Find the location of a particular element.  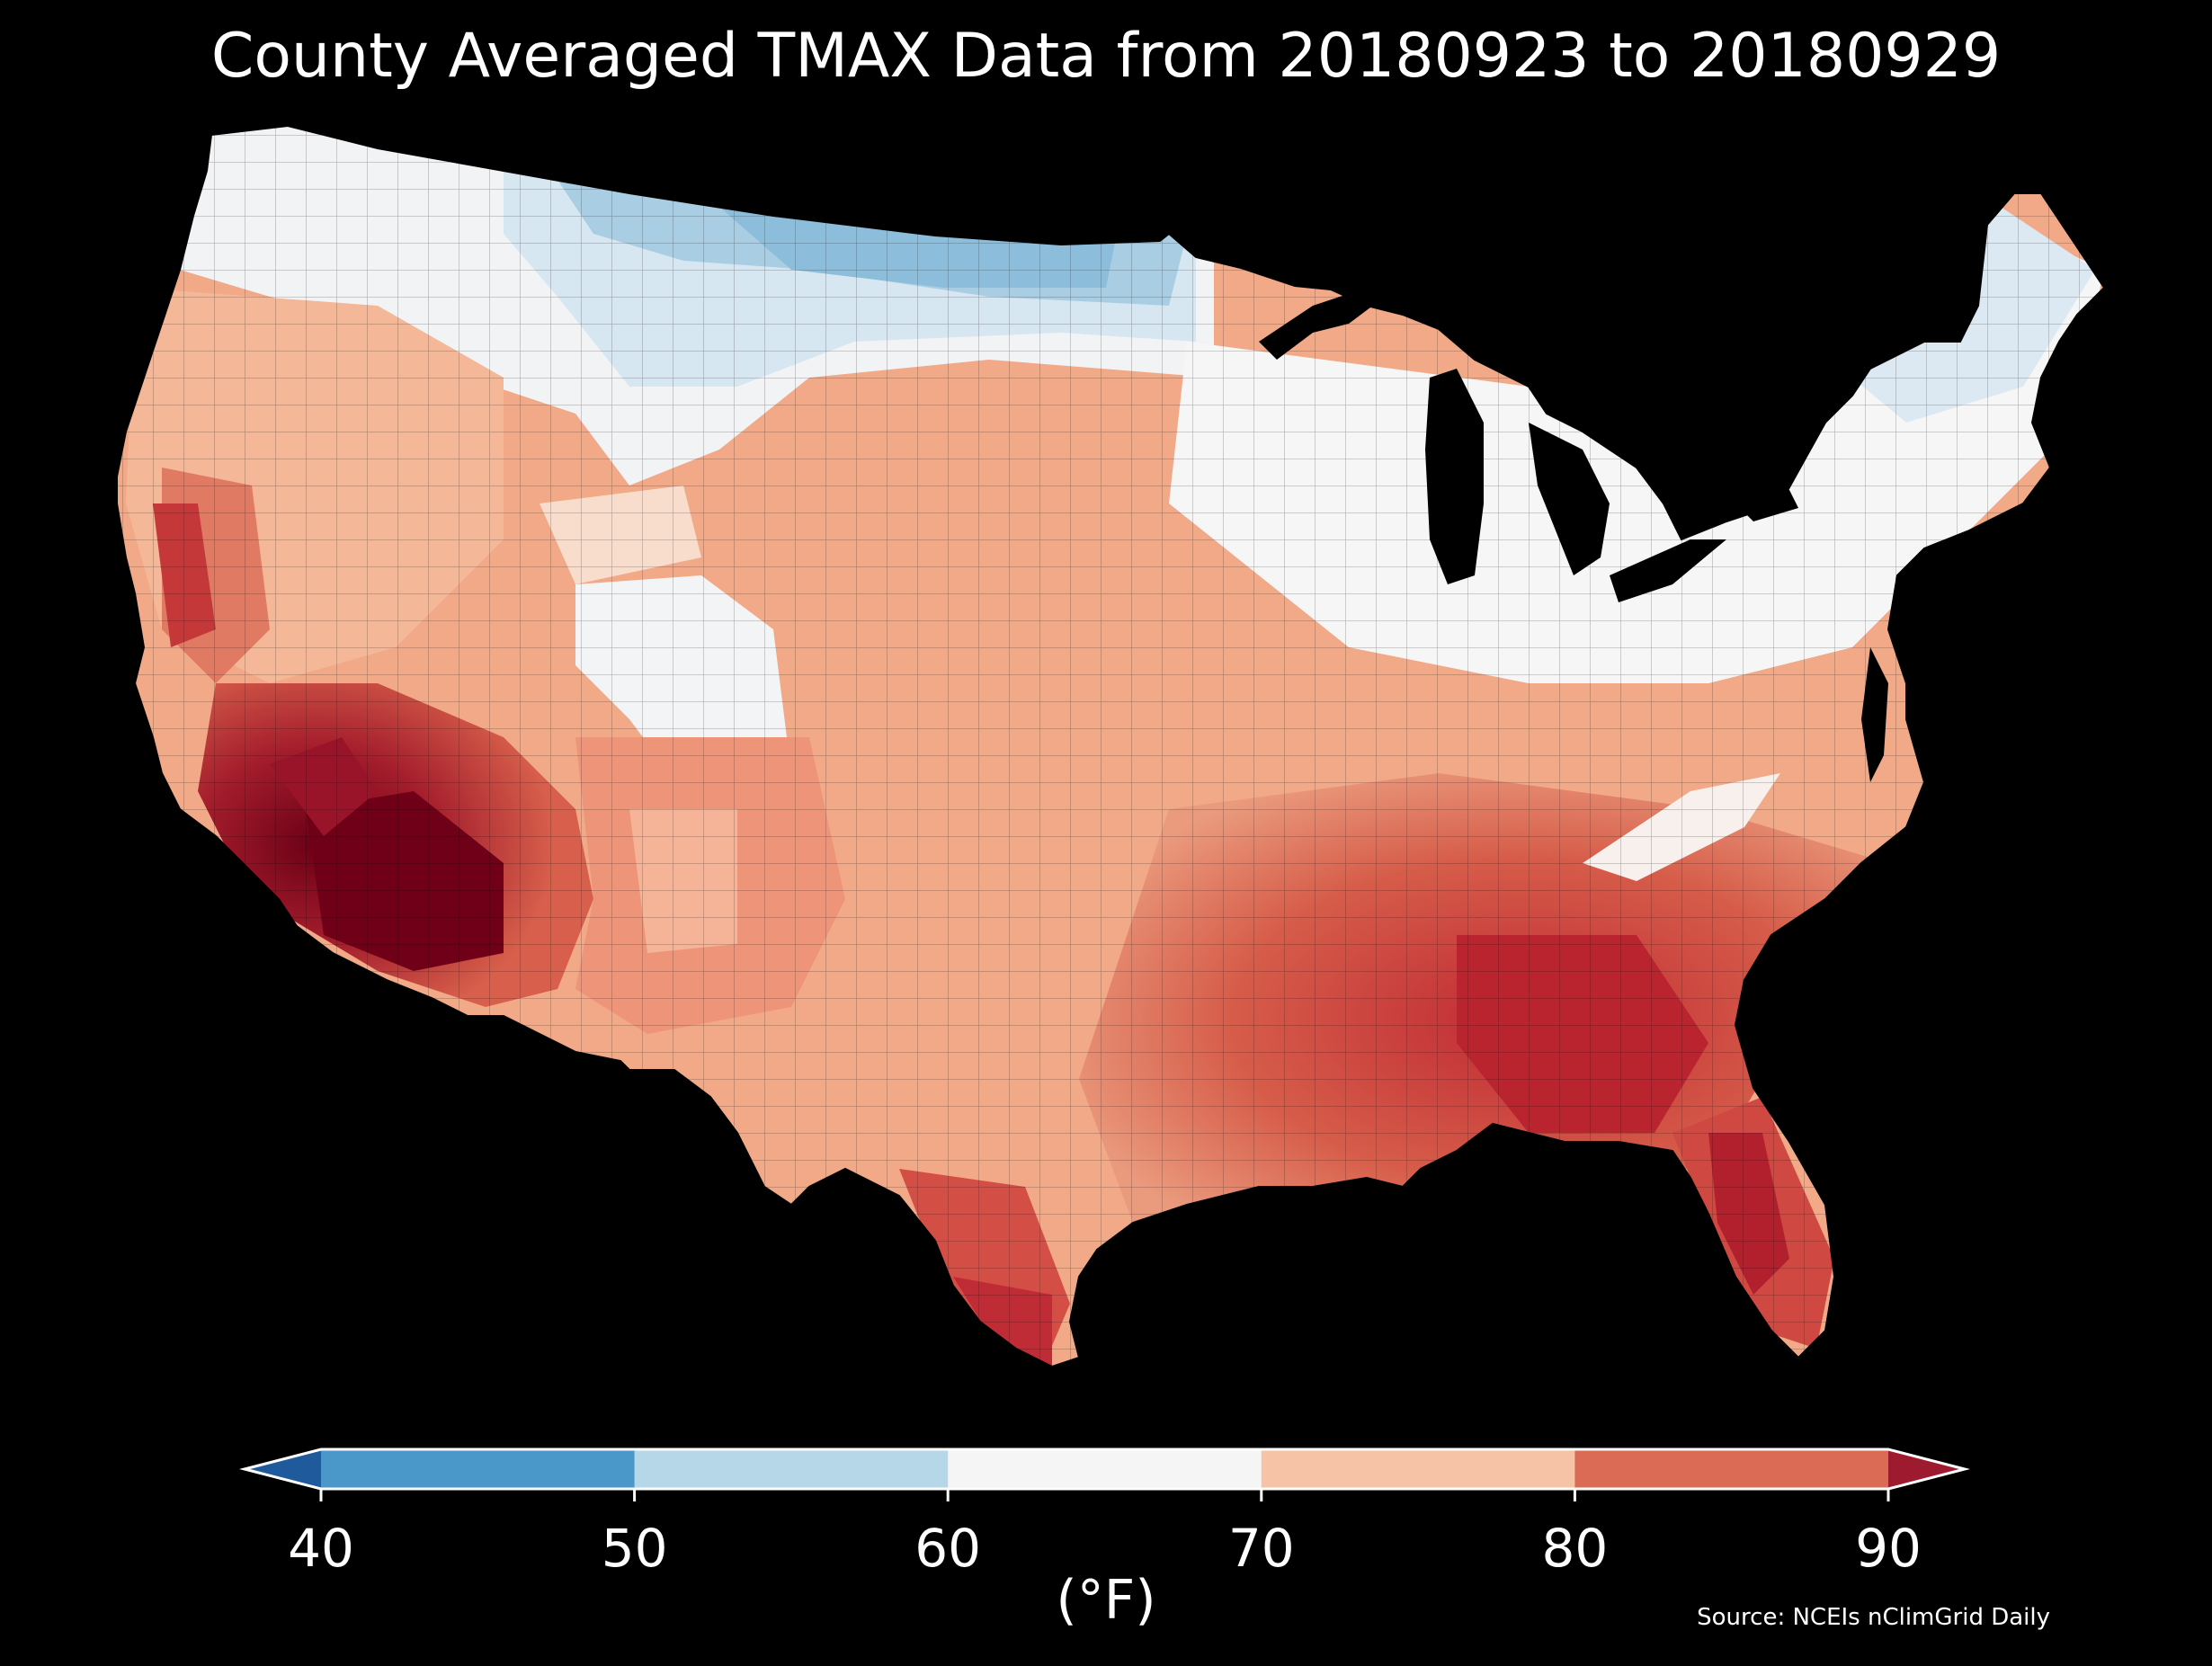

colorbar-tick-label: 80 is located at coordinates (1574, 1548).